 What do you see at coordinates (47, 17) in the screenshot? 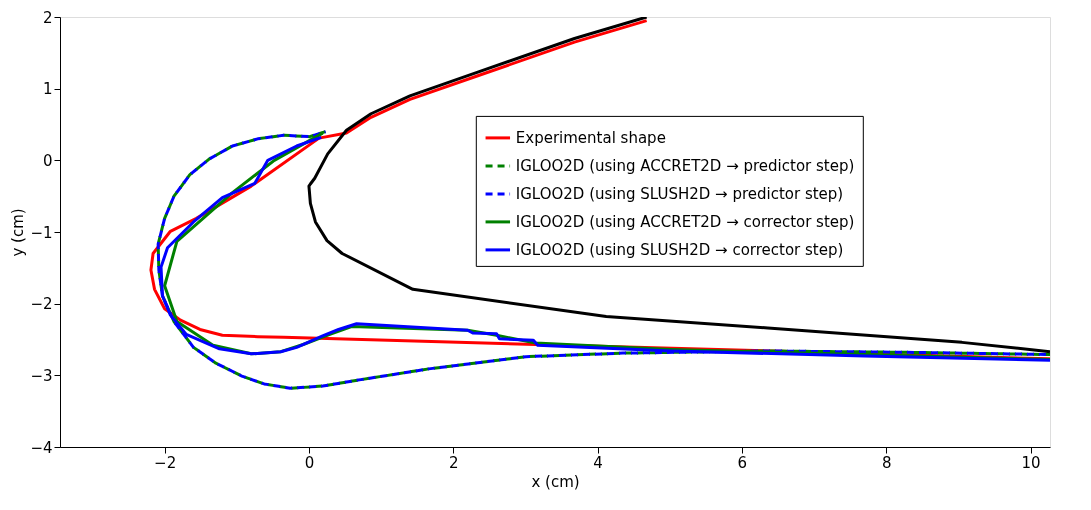
I see `y-tick-label: 2` at bounding box center [47, 17].